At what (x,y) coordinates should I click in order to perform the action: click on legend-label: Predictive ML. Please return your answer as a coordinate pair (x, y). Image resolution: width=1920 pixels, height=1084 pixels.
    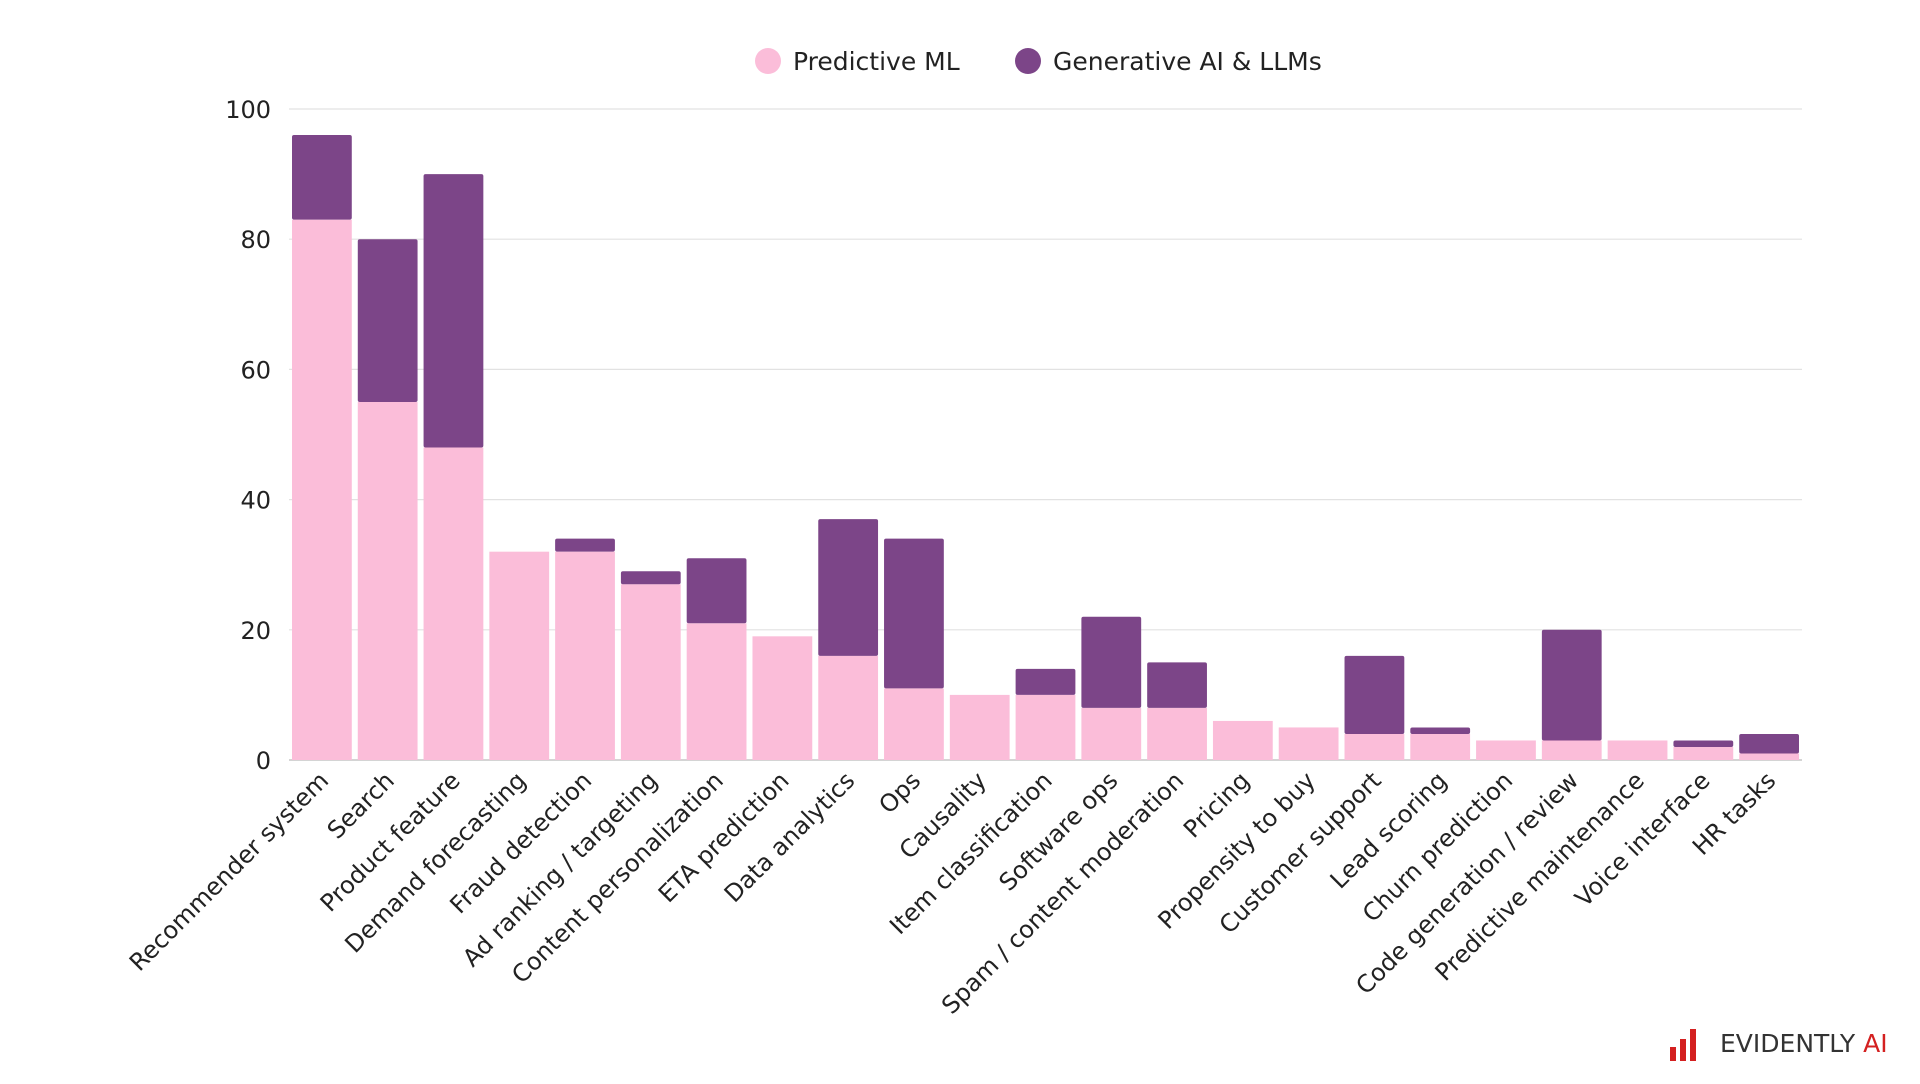
    Looking at the image, I should click on (876, 61).